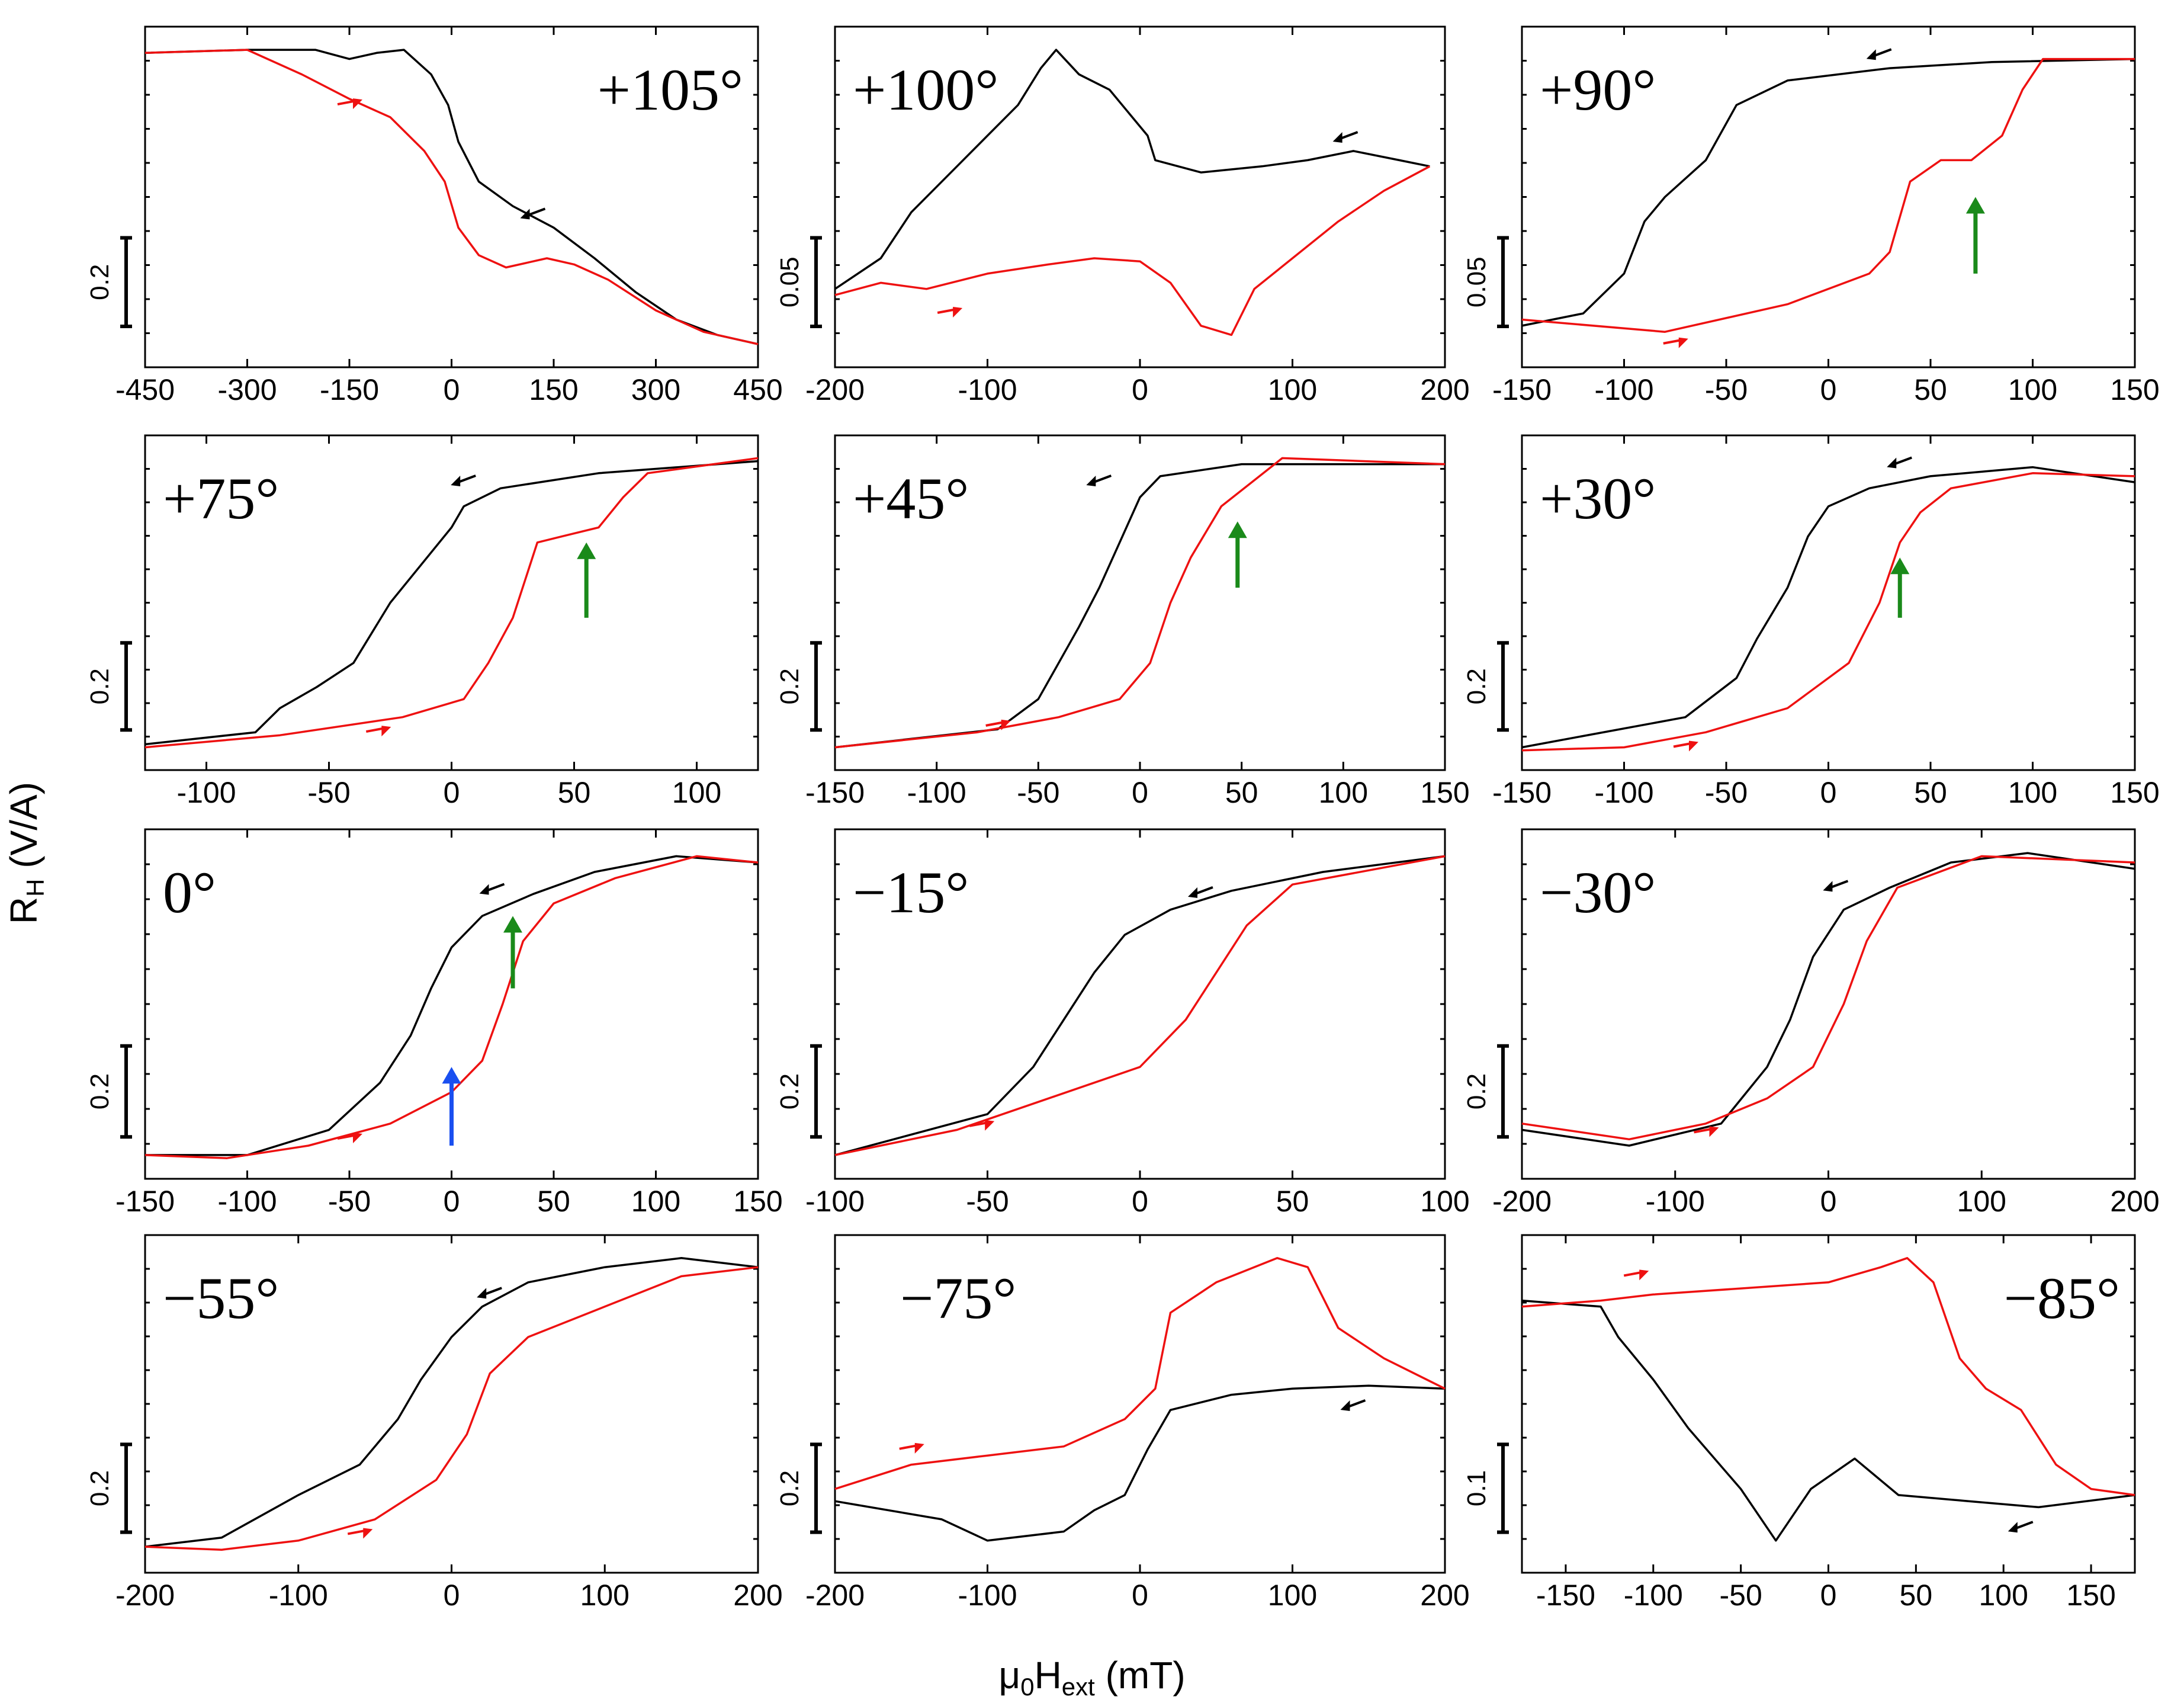 The width and height of the screenshot is (2184, 1706). What do you see at coordinates (434, 1423) in the screenshot?
I see `panel-10: -200 -100 0 100 200 0.2 −55°` at bounding box center [434, 1423].